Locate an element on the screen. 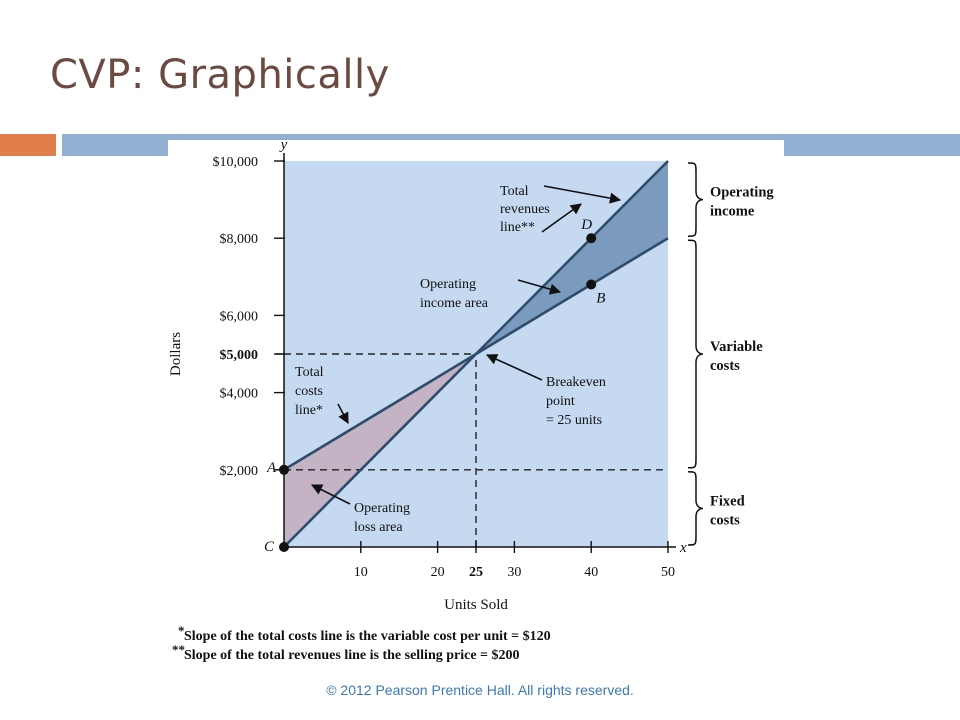 This screenshot has height=720, width=960. x-axis-label: Units Sold is located at coordinates (476, 605).